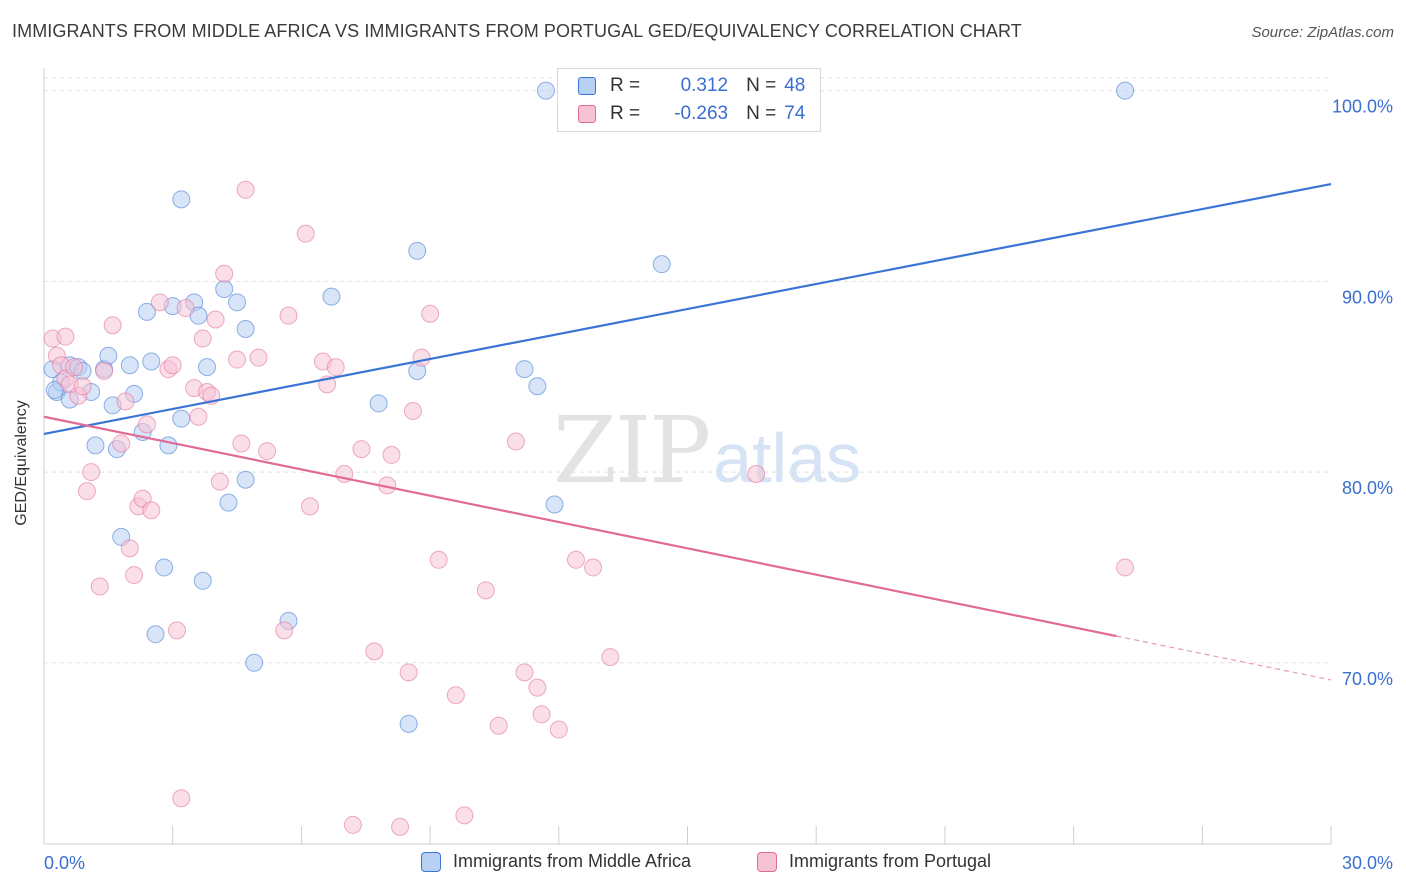 This screenshot has width=1406, height=892. What do you see at coordinates (890, 861) in the screenshot?
I see `legend-label-portugal: Immigrants from Portugal` at bounding box center [890, 861].